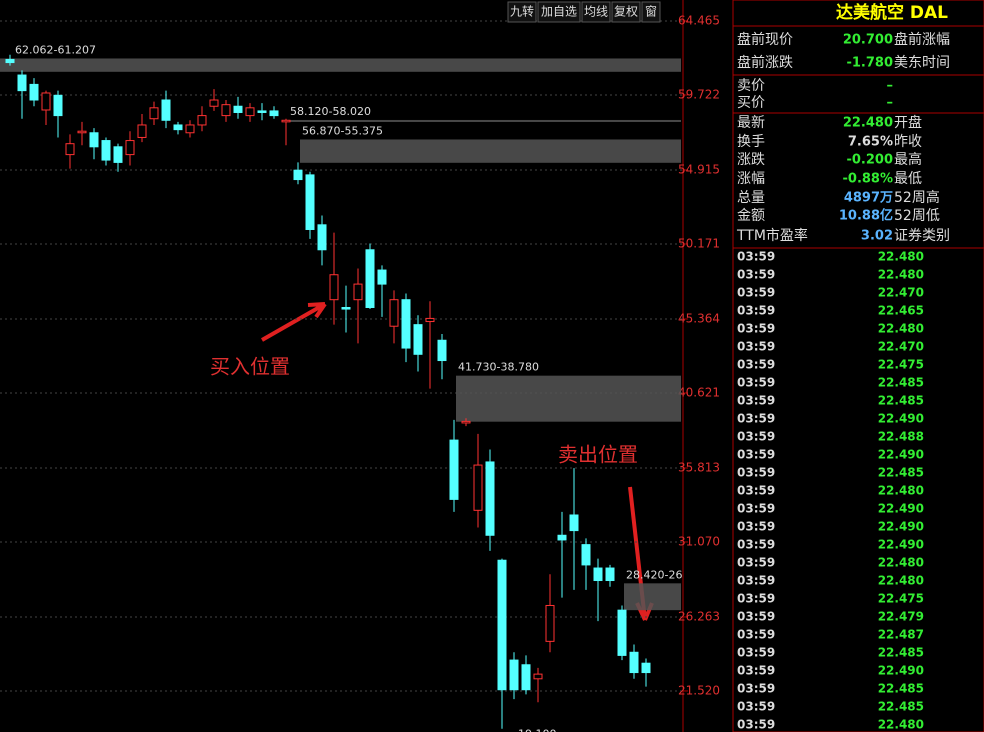  I want to click on quote-value: 22.480, so click(868, 123).